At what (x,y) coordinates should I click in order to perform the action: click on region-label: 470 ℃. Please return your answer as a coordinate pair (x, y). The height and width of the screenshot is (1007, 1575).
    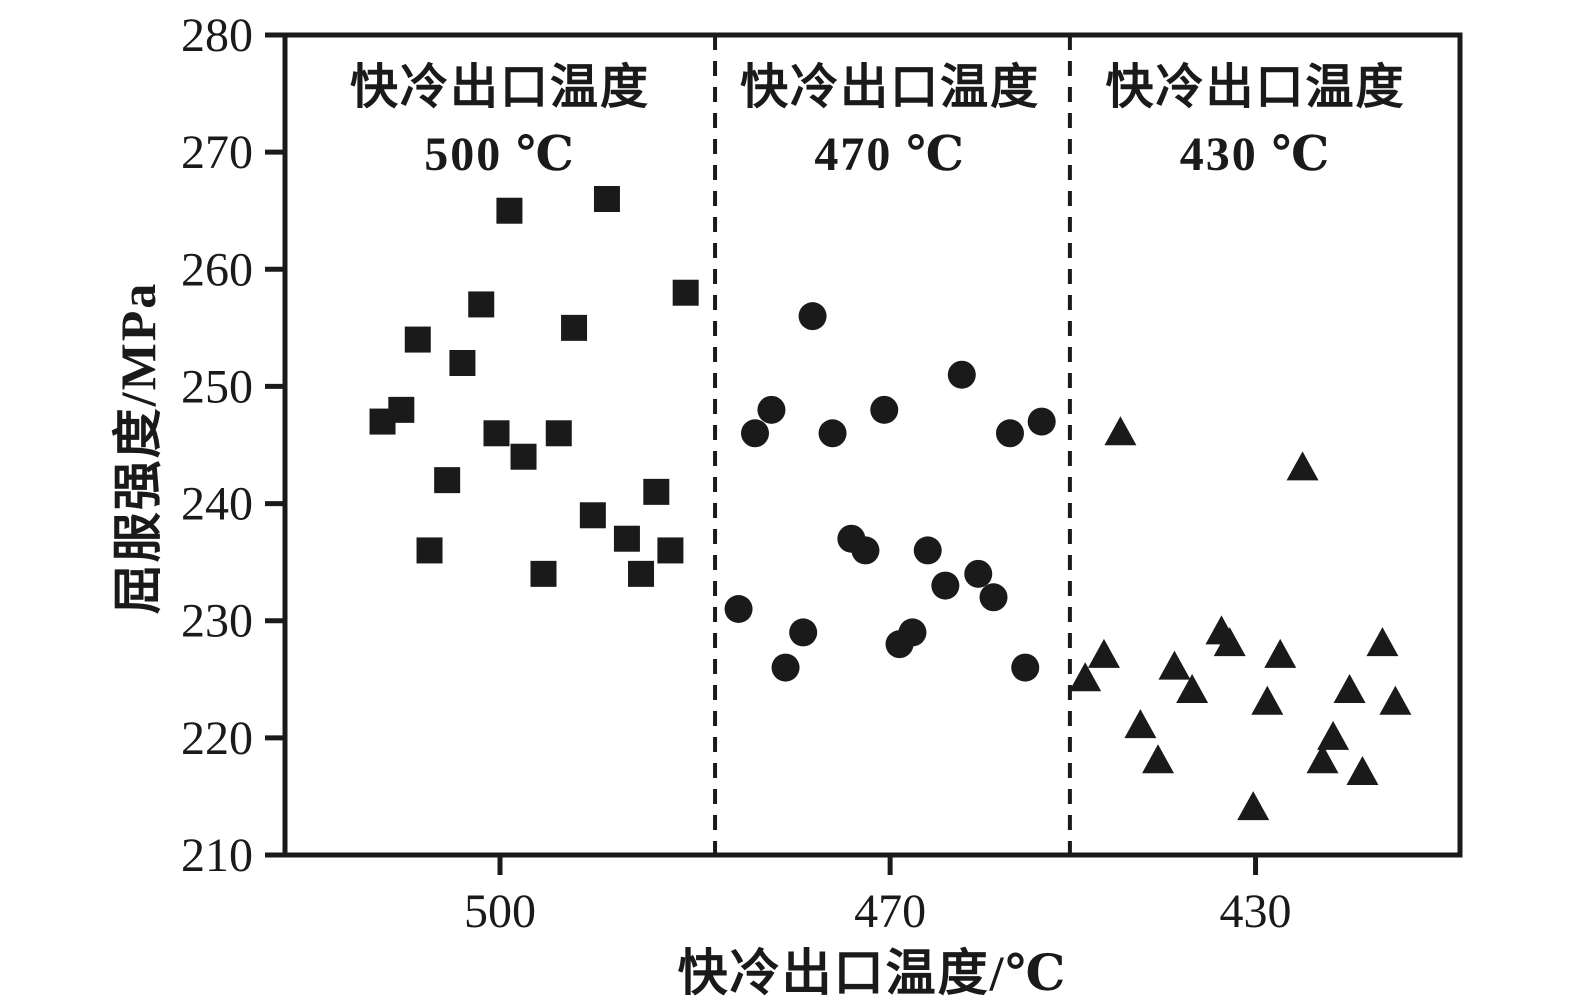
    Looking at the image, I should click on (890, 154).